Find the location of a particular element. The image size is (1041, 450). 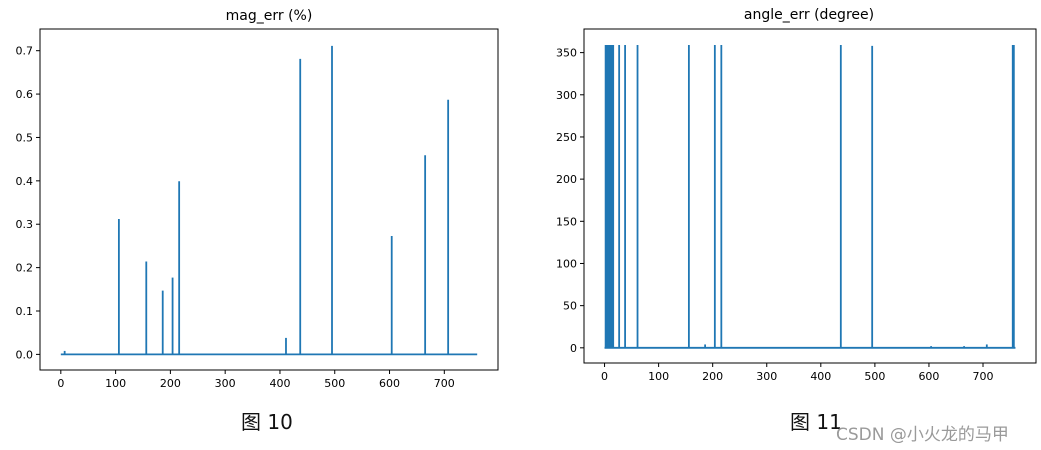

angle-err-x-tick-label: 600 is located at coordinates (928, 376).